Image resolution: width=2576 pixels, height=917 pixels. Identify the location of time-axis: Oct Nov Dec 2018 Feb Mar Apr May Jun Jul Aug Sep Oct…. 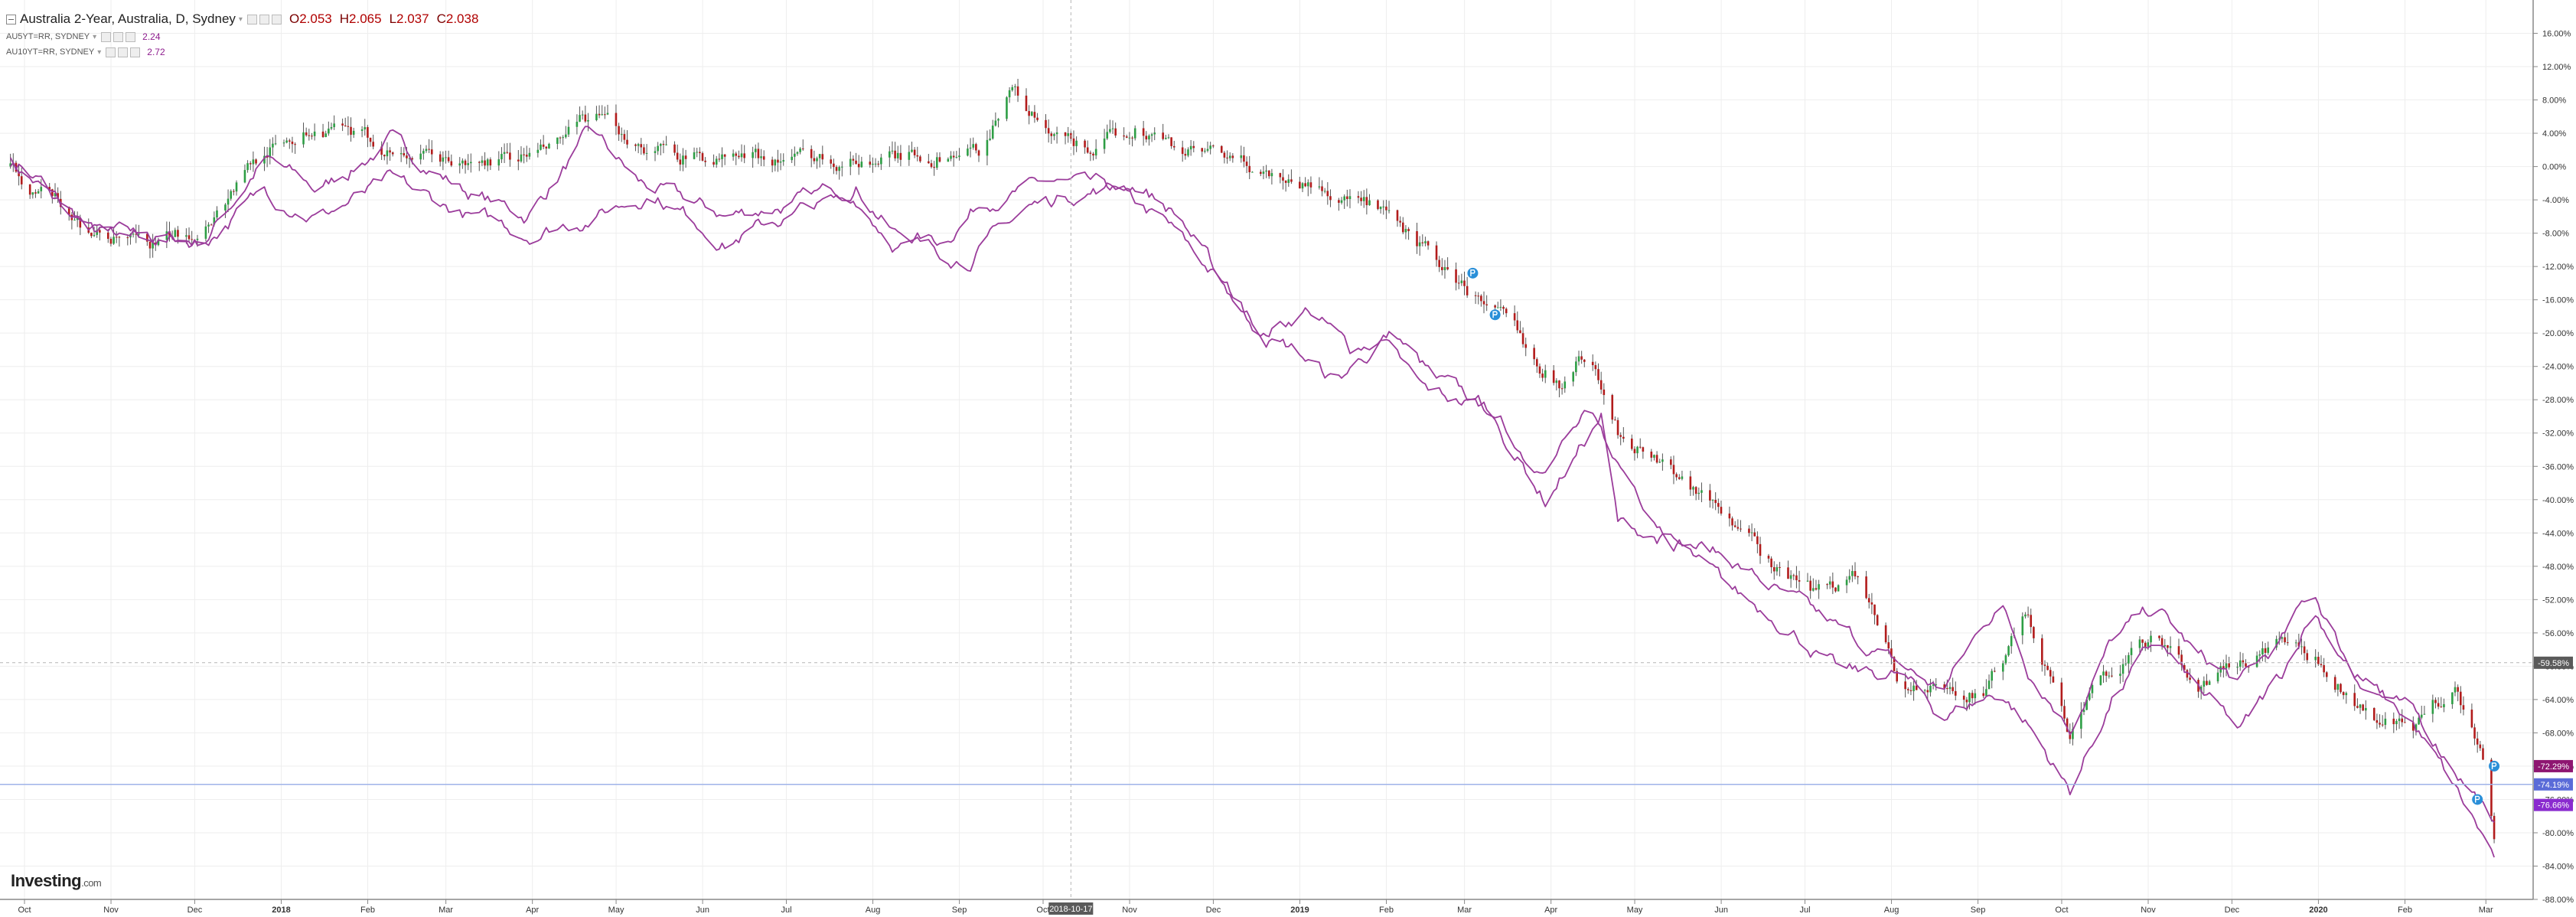
(1266, 907).